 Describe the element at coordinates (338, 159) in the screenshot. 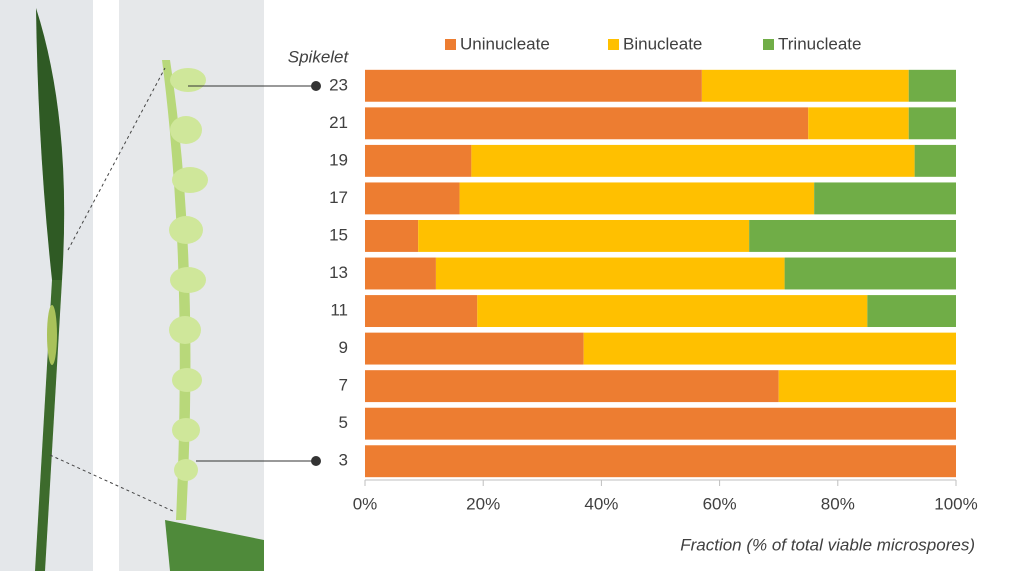

I see `y-tick-label: 19` at that location.